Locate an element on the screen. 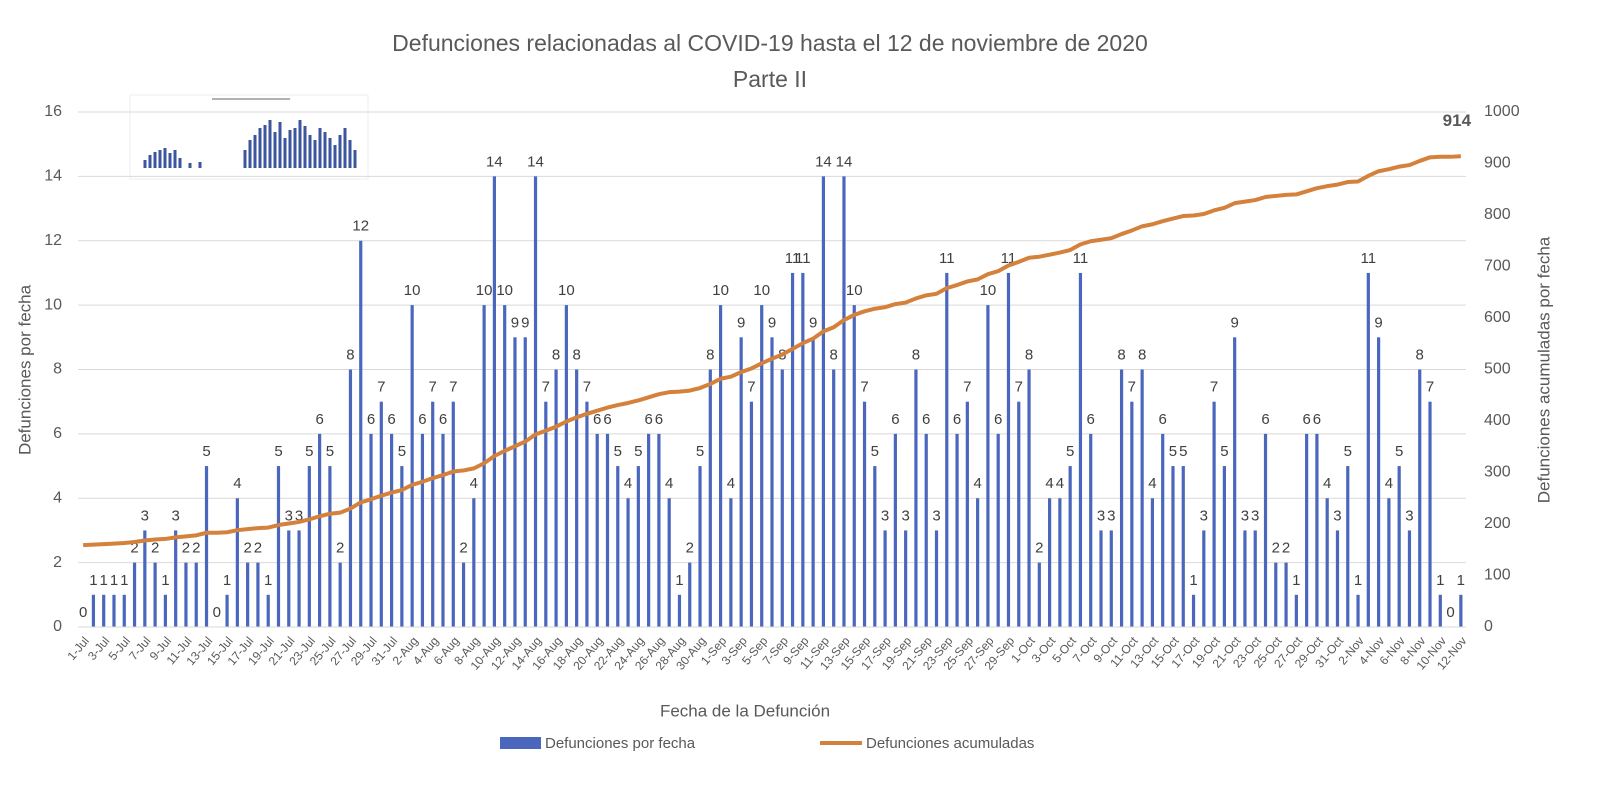 This screenshot has width=1600, height=792. legend-label: Defunciones acumuladas is located at coordinates (950, 743).